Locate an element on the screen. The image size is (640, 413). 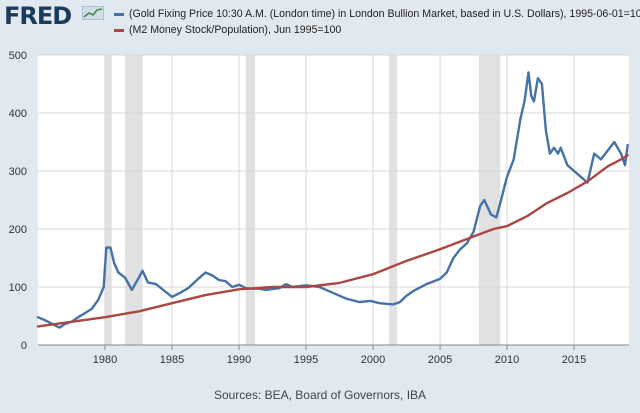
legend-swatch-m2 is located at coordinates (119, 30).